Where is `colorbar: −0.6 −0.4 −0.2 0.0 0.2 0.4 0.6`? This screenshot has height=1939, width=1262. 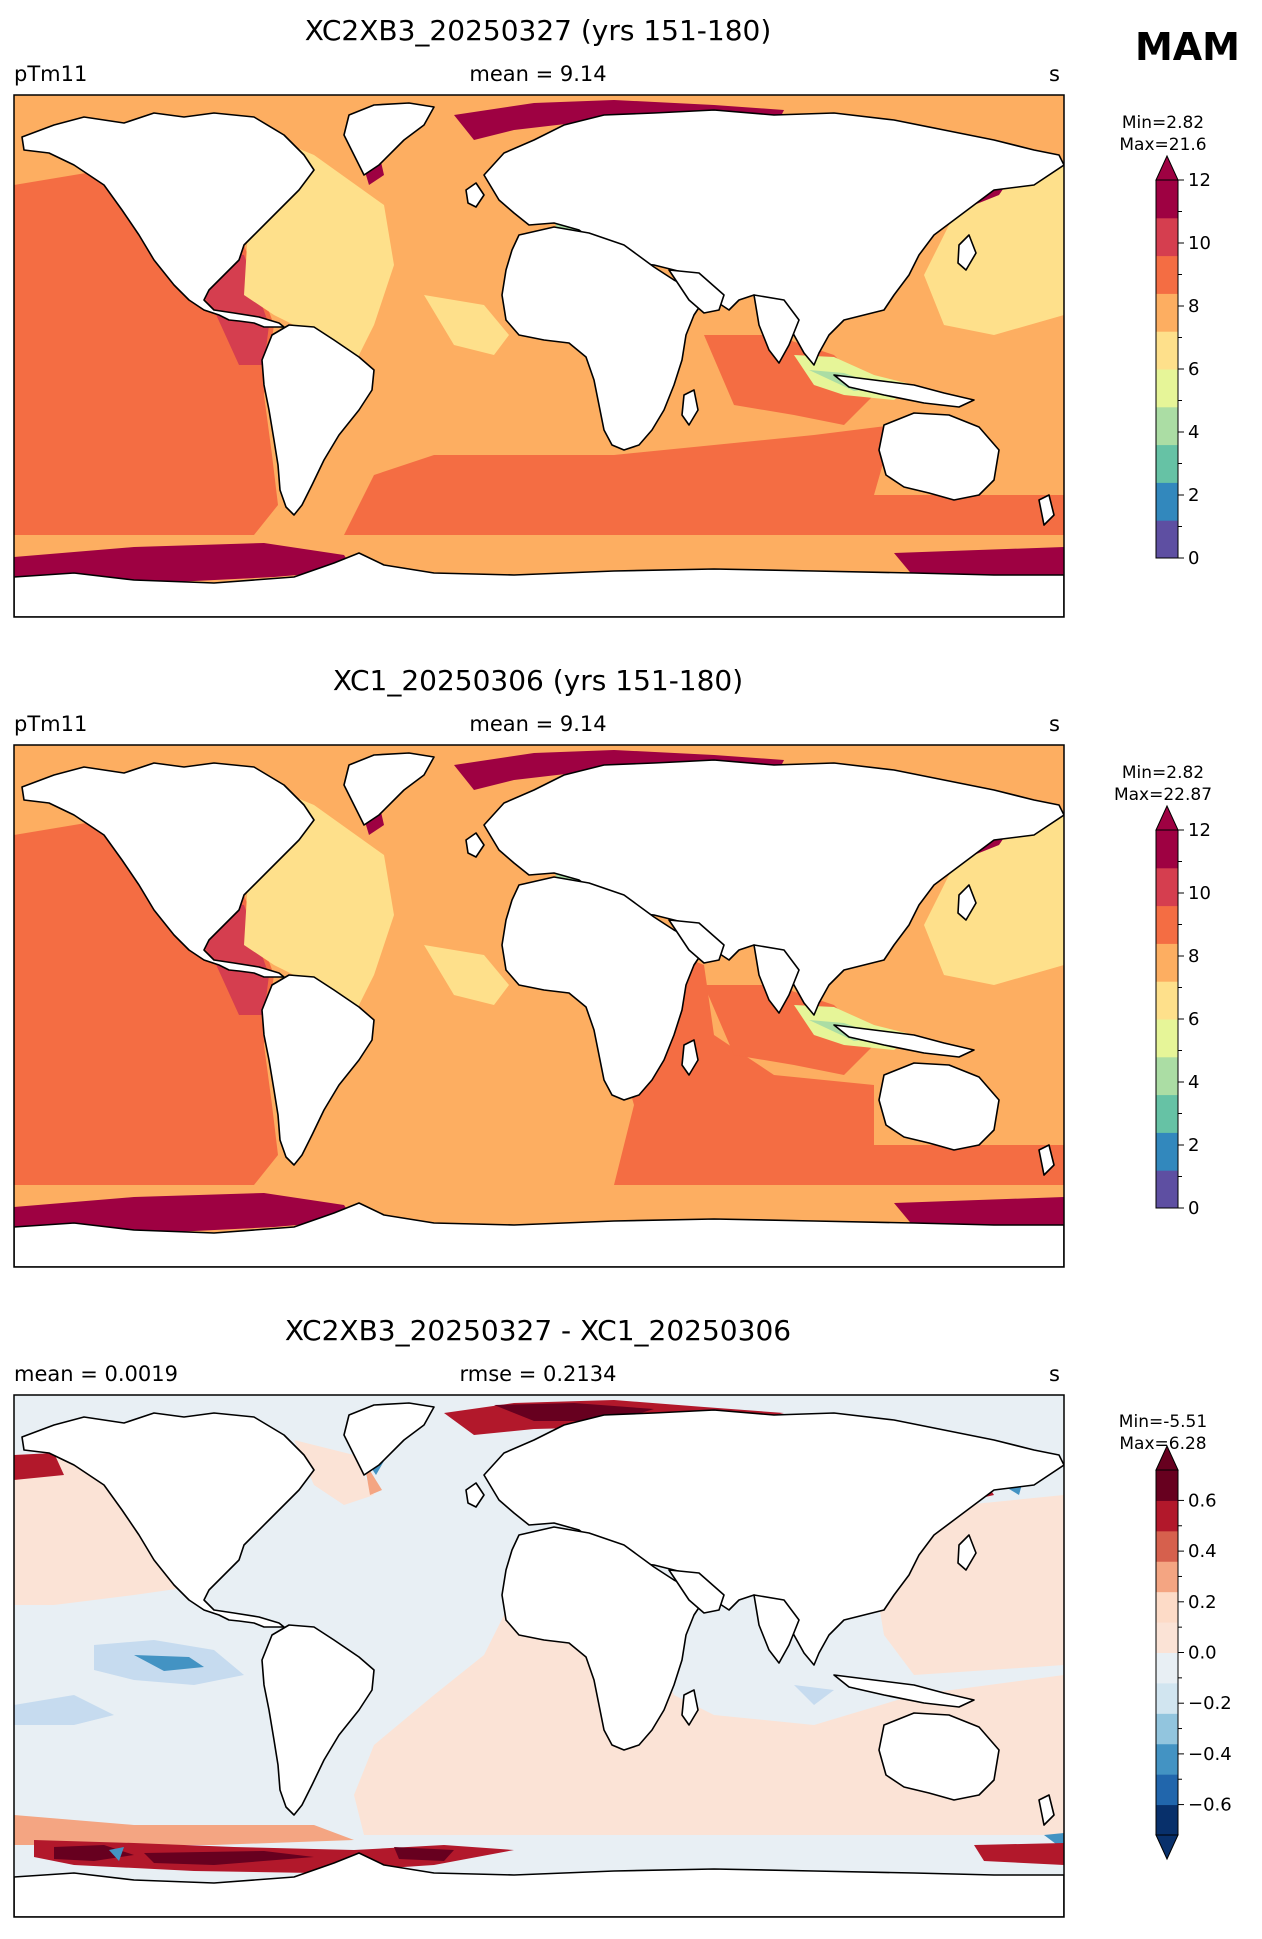 colorbar: −0.6 −0.4 −0.2 0.0 0.2 0.4 0.6 is located at coordinates (1193, 1652).